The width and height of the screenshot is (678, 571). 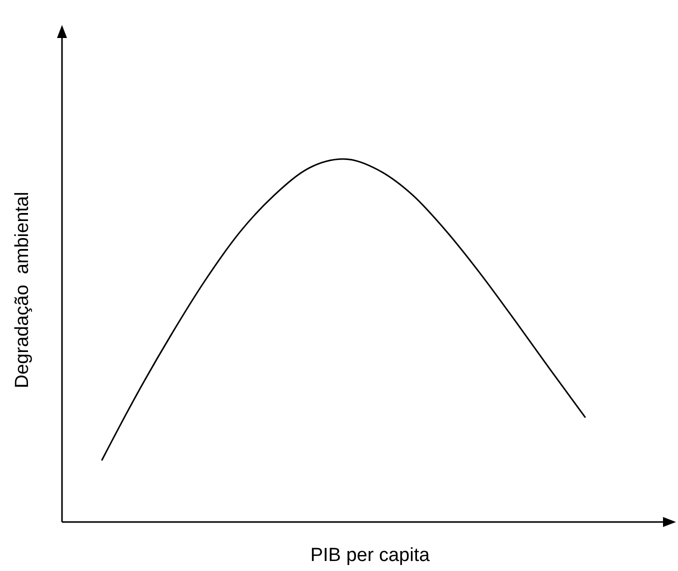 I want to click on x-axis-title: PIB per capita, so click(x=370, y=555).